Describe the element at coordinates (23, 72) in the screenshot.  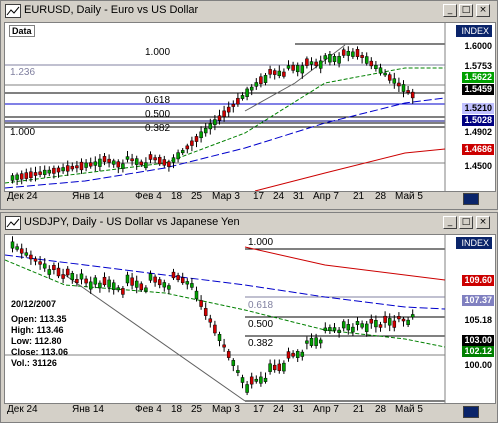
I see `fib-label-1236: 1.236` at that location.